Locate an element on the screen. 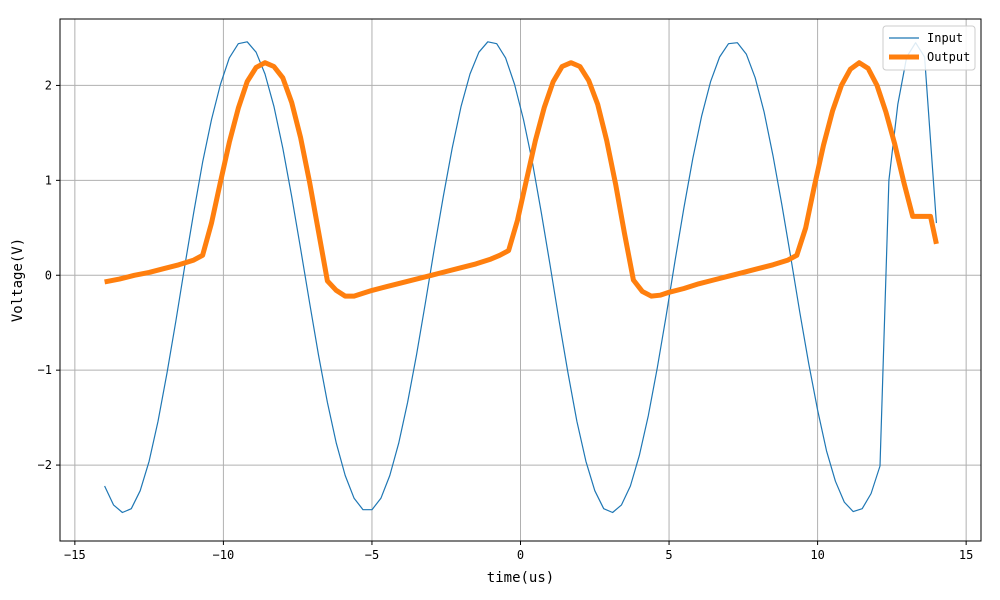  legend: Input Output is located at coordinates (929, 48).